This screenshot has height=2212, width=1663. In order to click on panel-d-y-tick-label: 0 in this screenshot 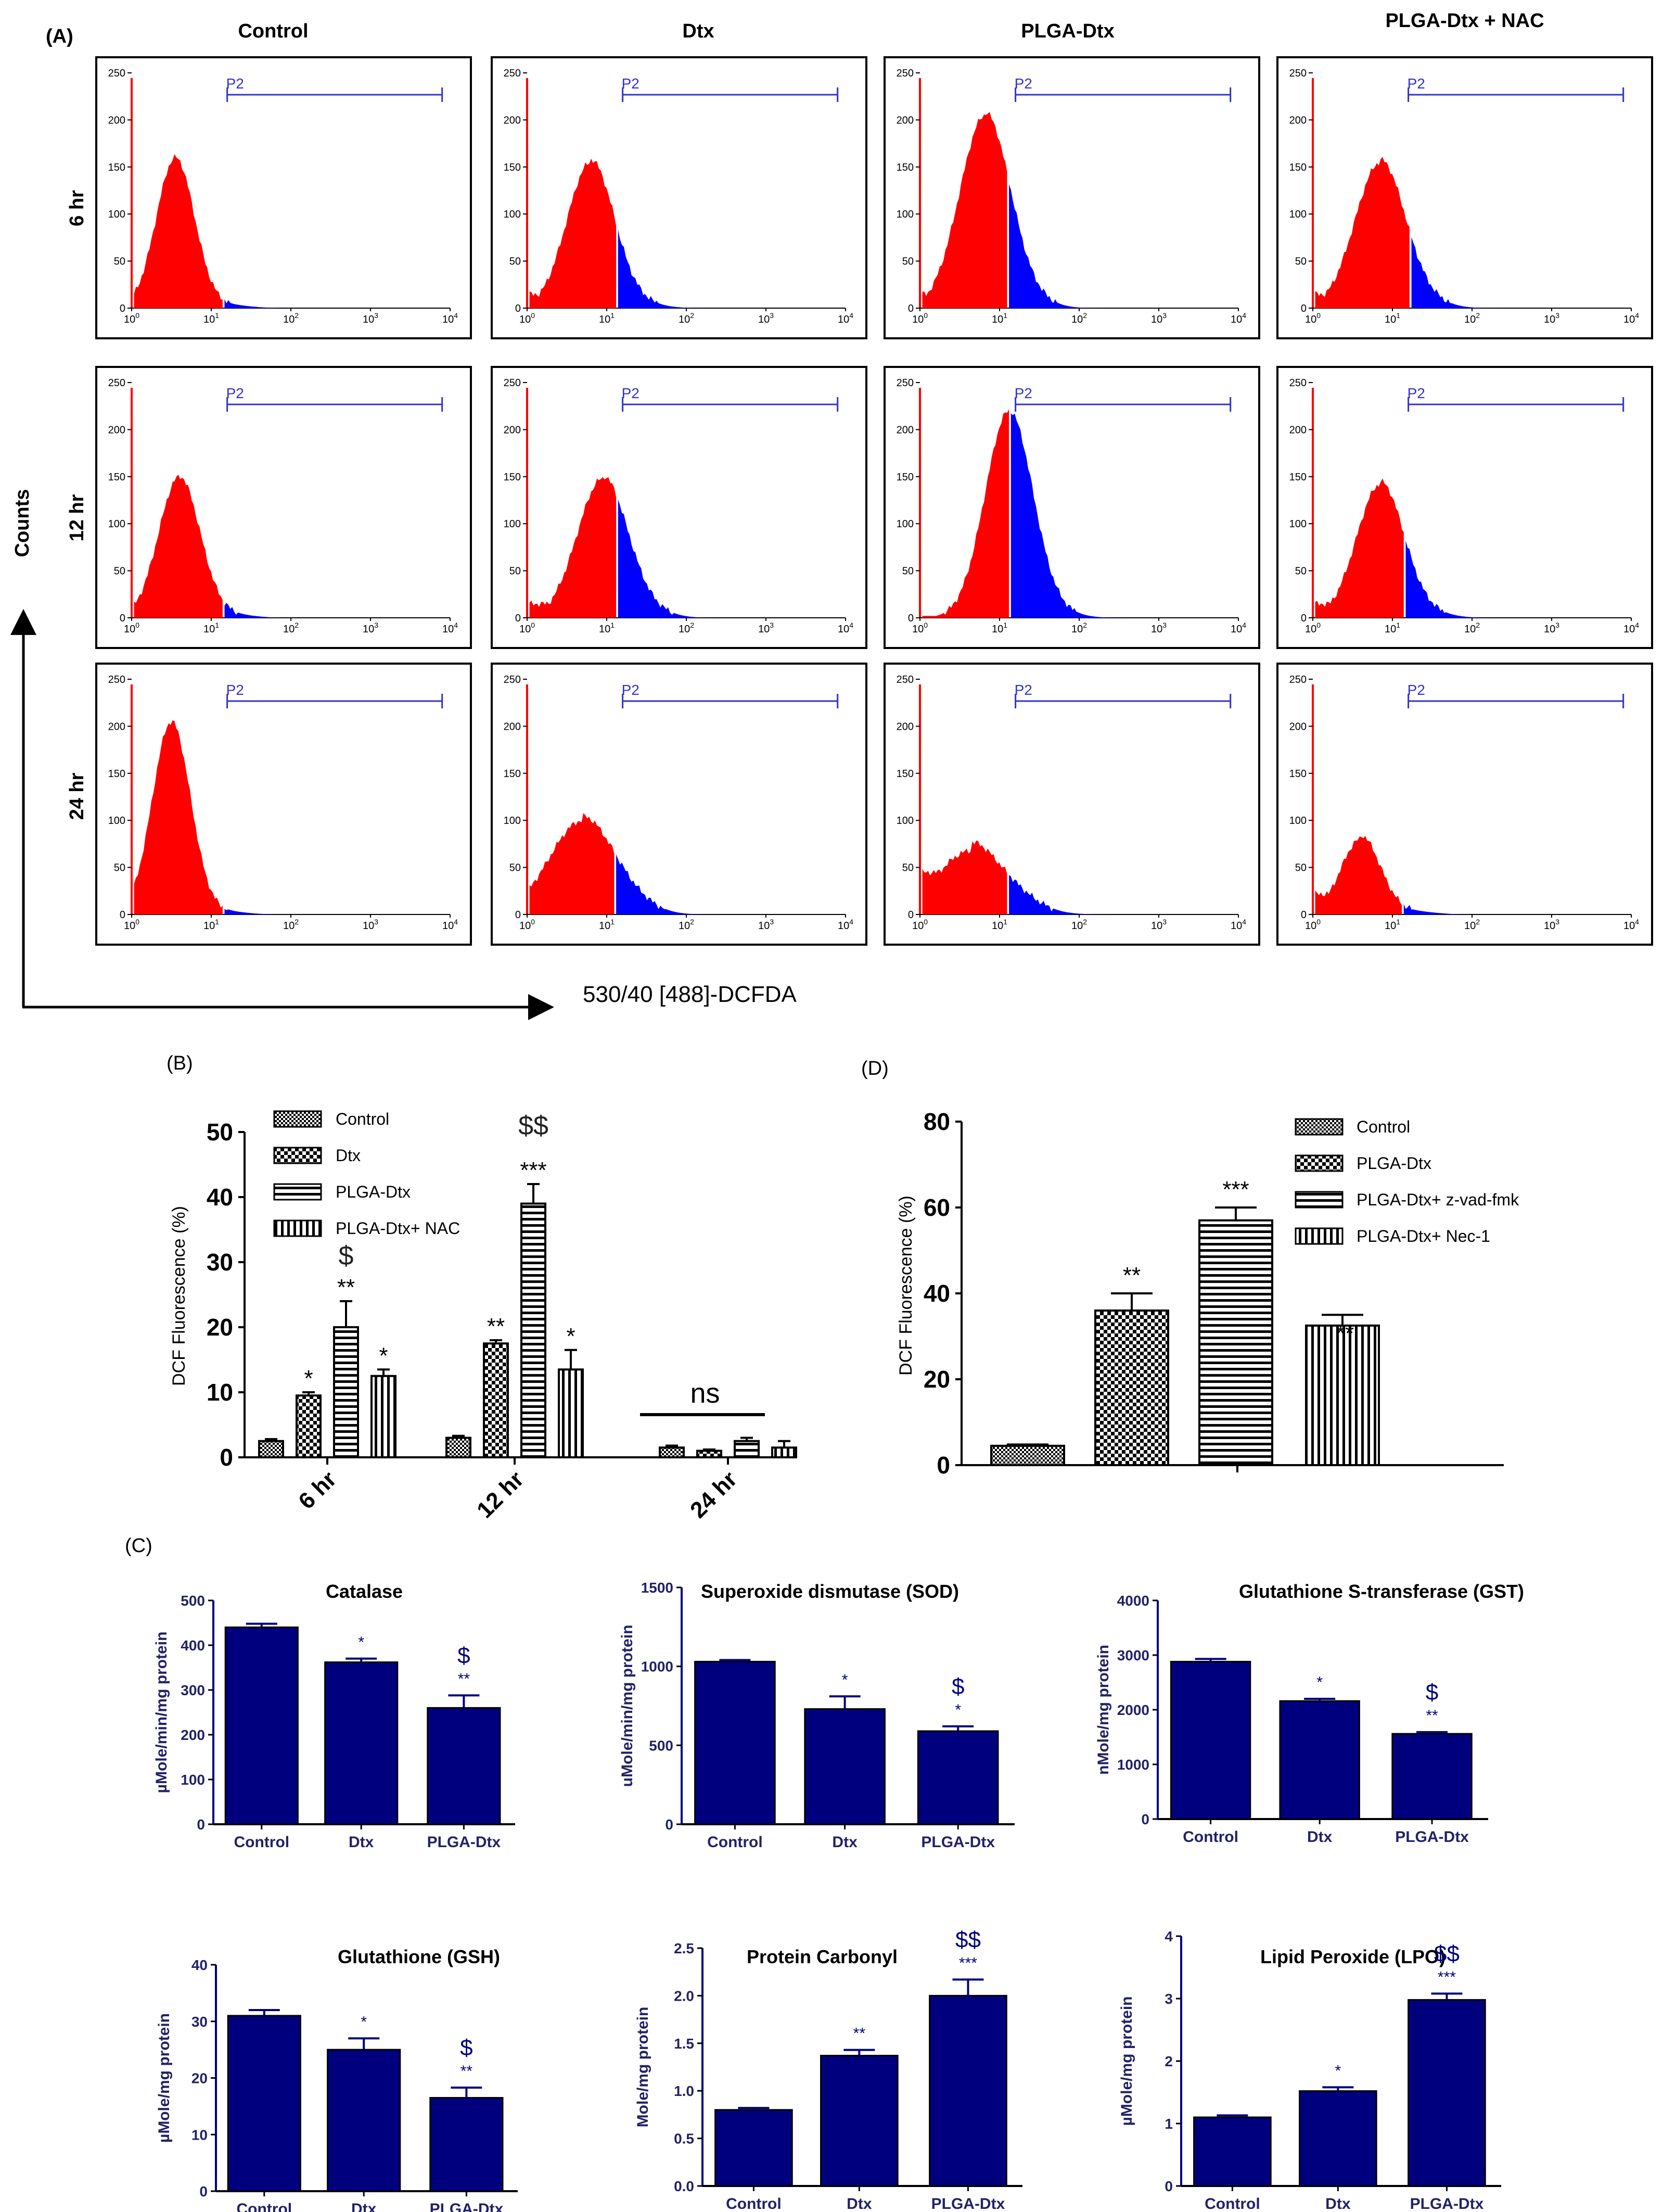, I will do `click(943, 1465)`.